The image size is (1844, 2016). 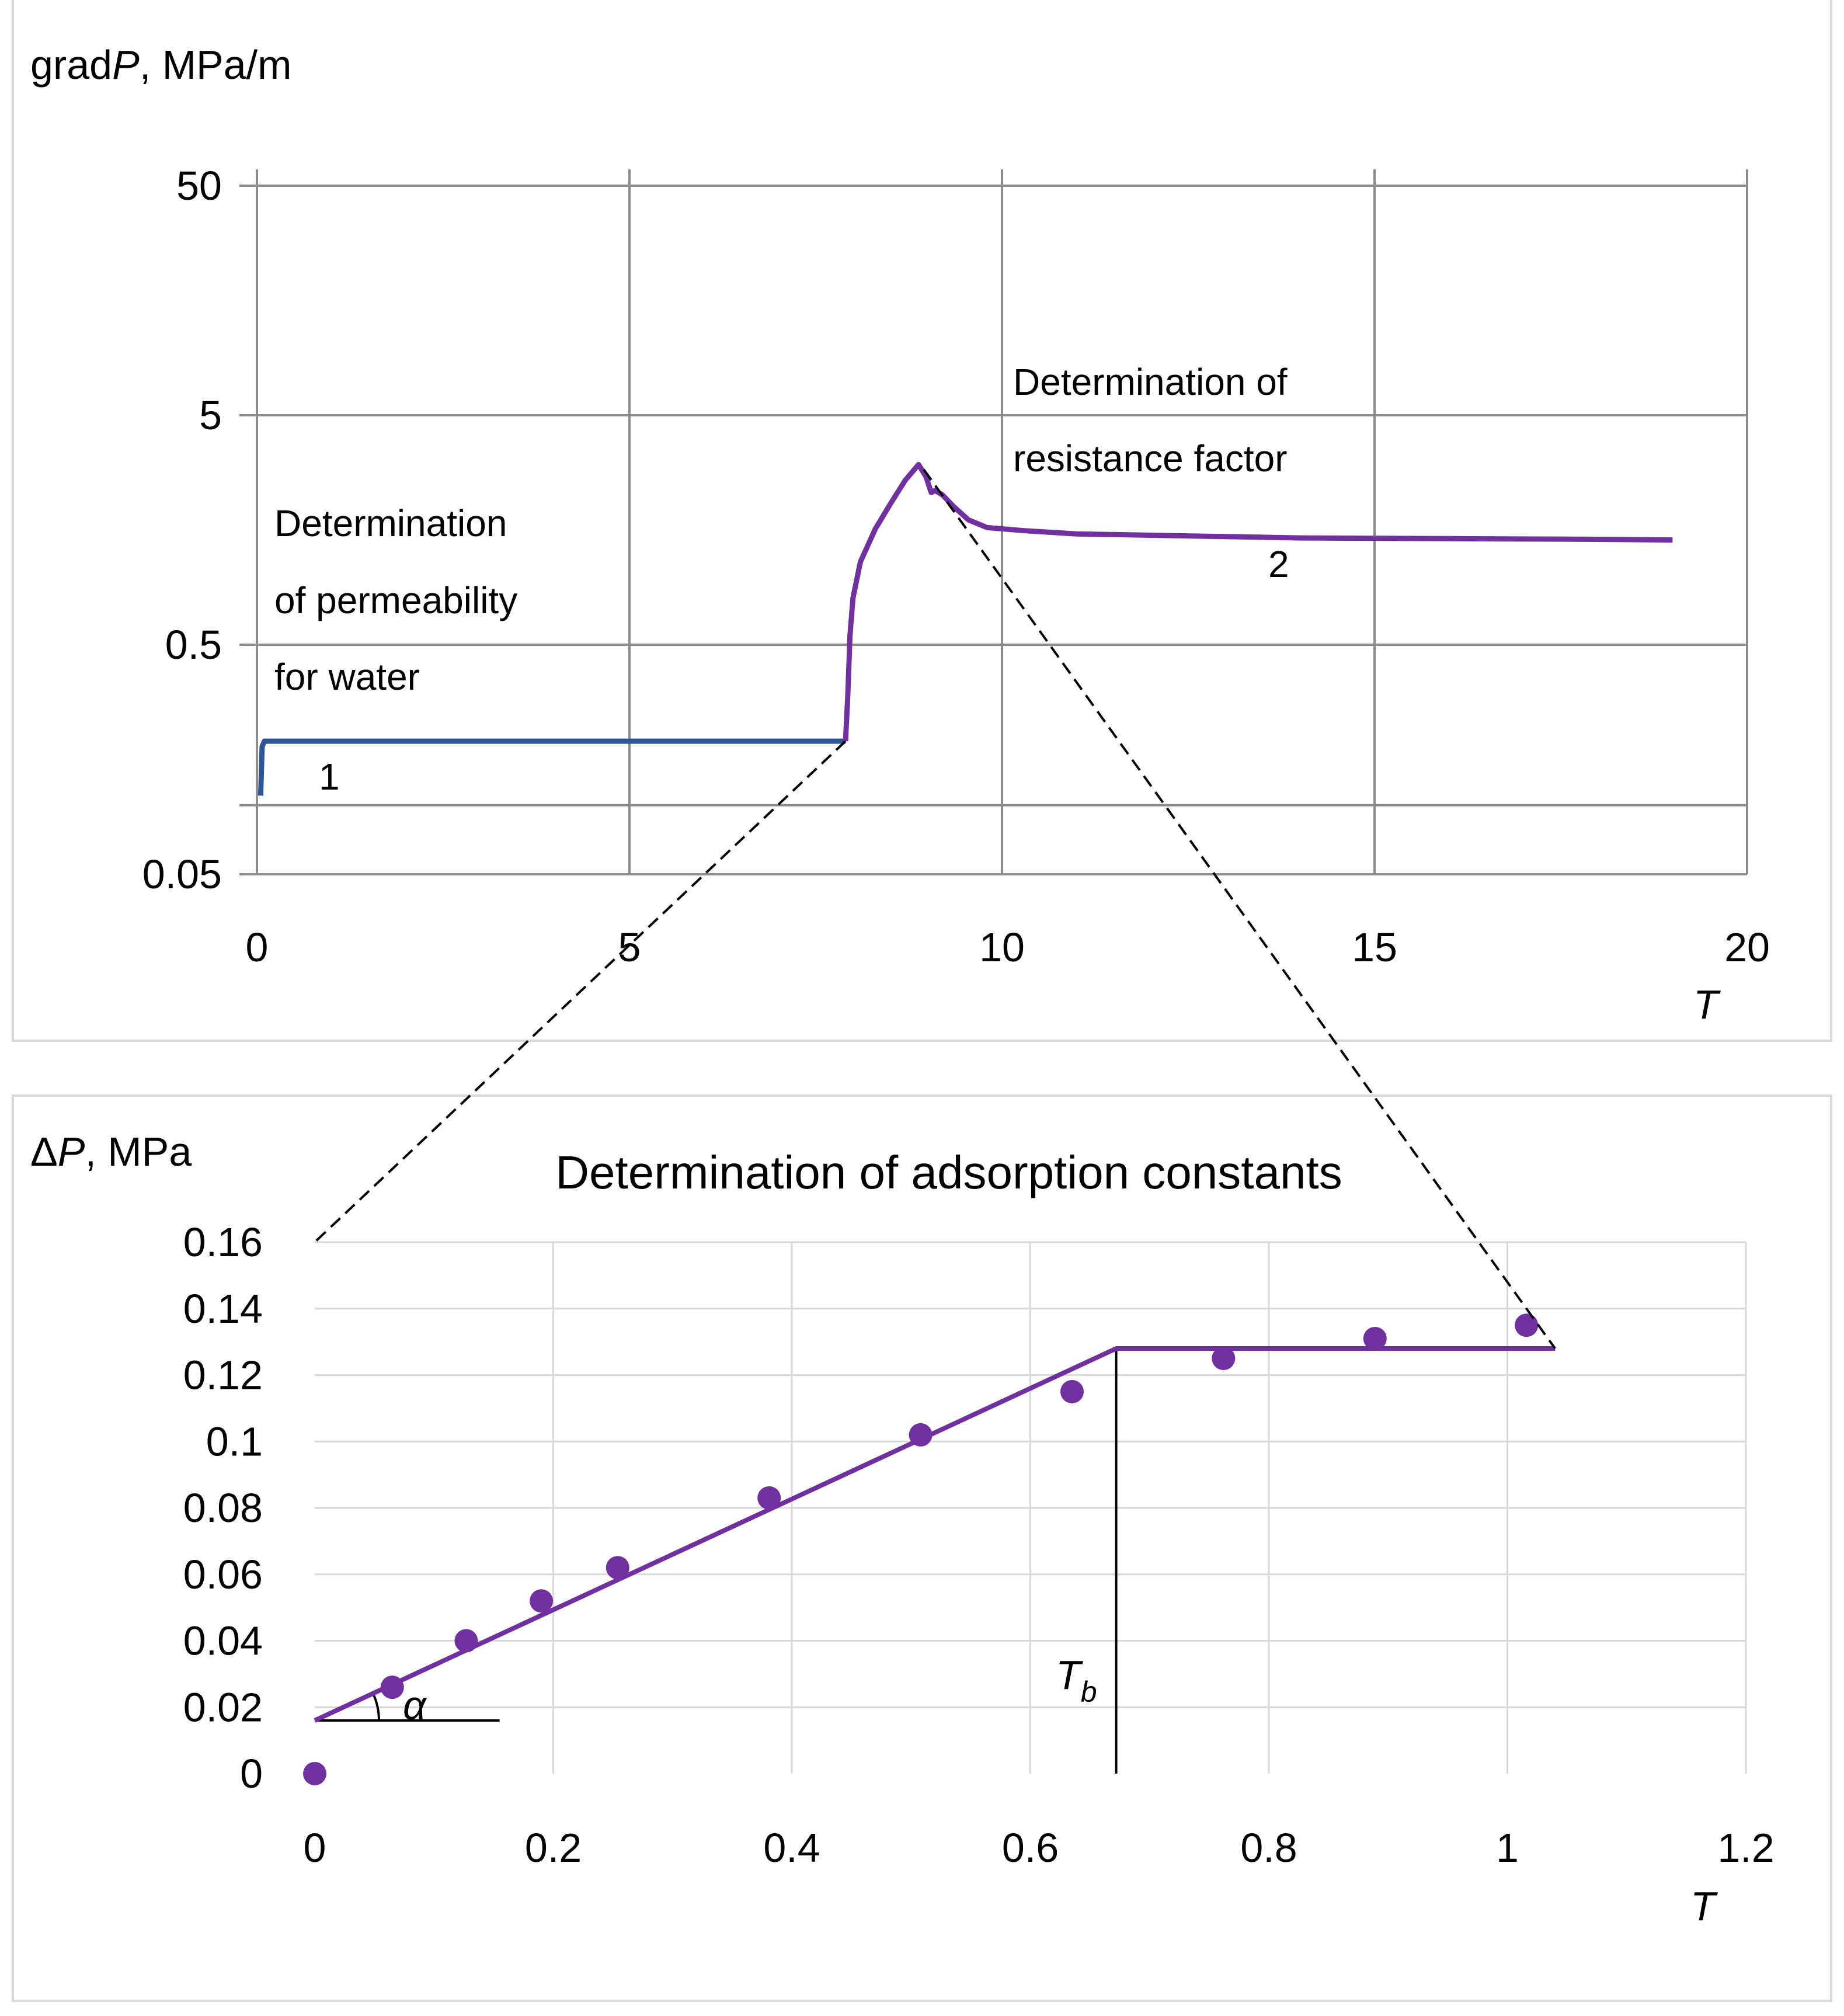 What do you see at coordinates (415, 1705) in the screenshot?
I see `alpha-label: α` at bounding box center [415, 1705].